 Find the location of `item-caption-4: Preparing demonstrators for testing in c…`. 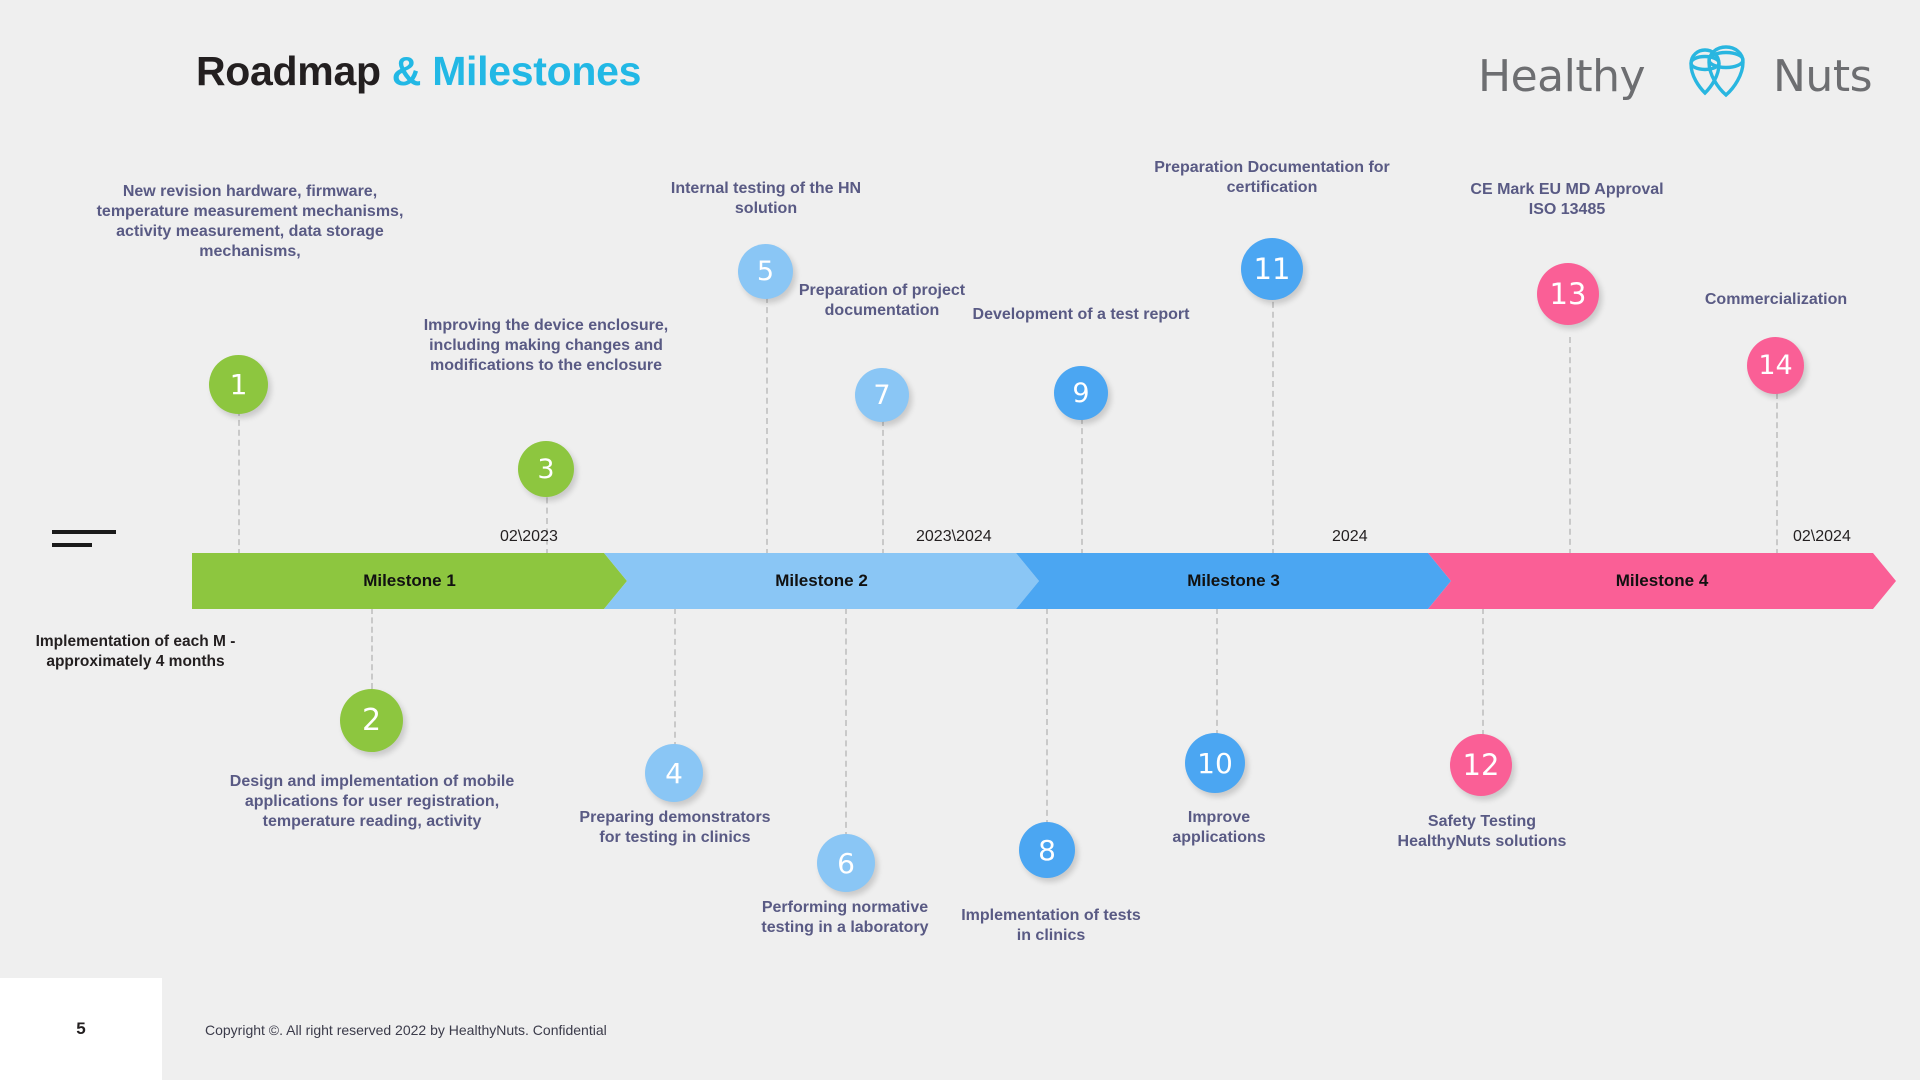

item-caption-4: Preparing demonstrators for testing in c… is located at coordinates (675, 828).